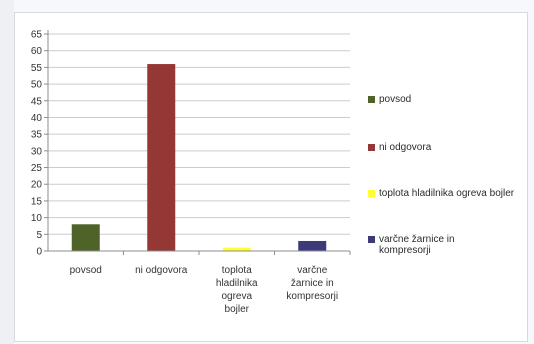  Describe the element at coordinates (395, 99) in the screenshot. I see `legend-label: povsod` at that location.